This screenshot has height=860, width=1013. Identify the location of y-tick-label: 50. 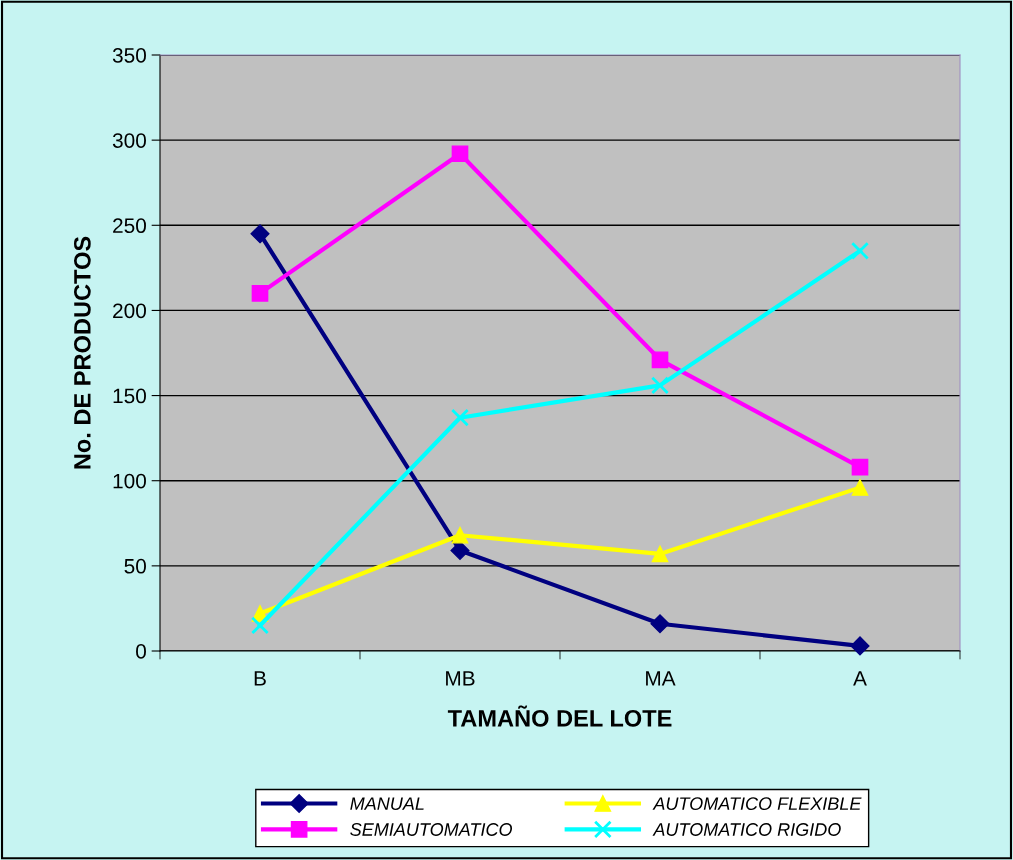
(135, 566).